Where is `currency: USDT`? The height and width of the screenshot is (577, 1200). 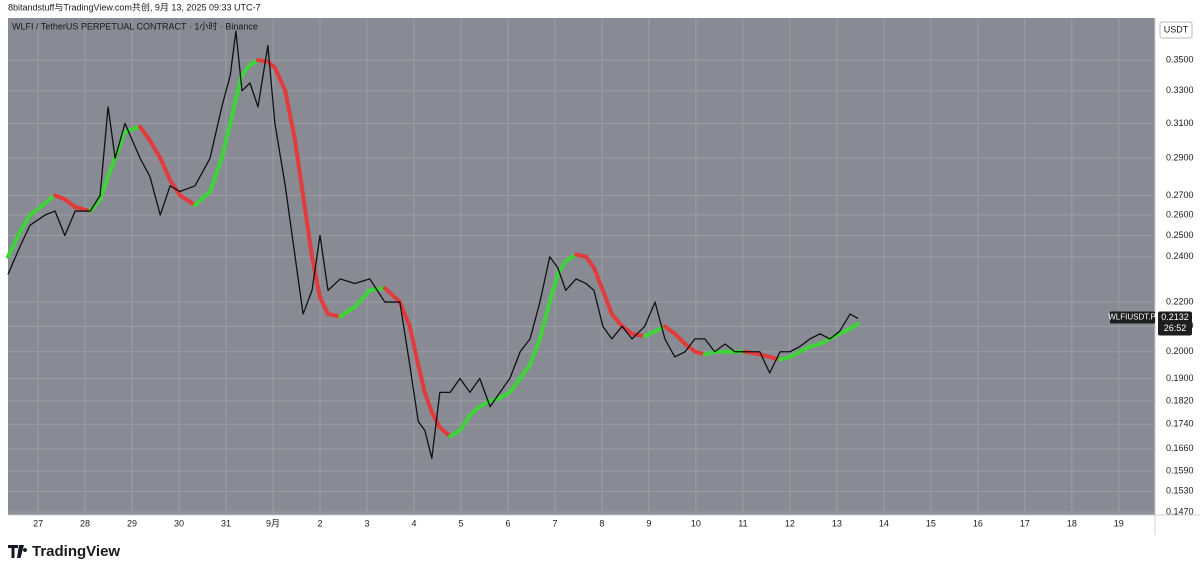
currency: USDT is located at coordinates (1176, 29).